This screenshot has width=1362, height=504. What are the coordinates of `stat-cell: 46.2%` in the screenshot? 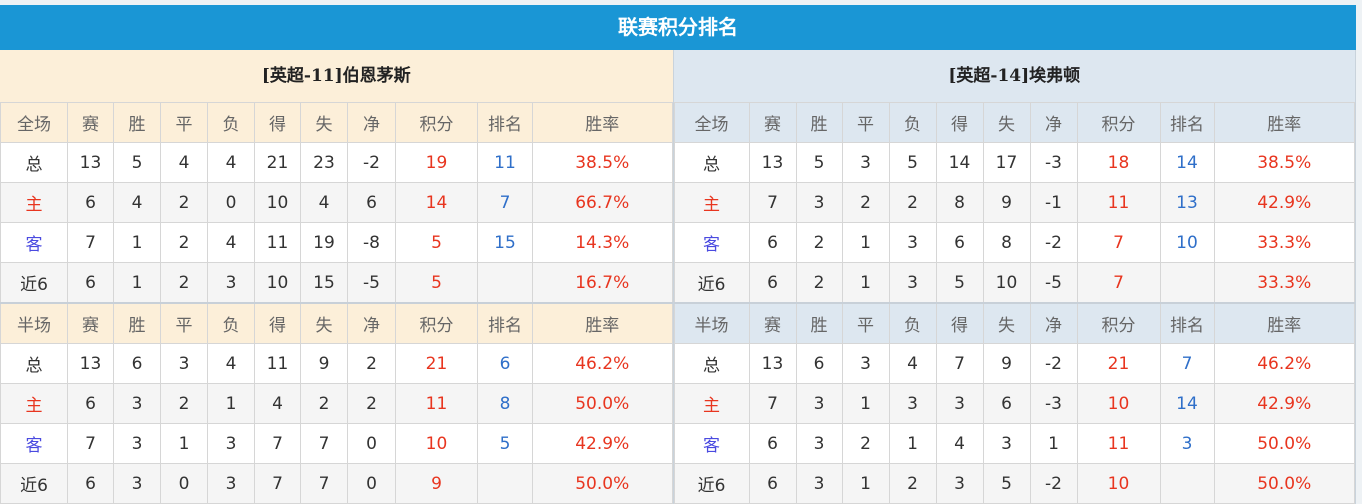 It's located at (1284, 363).